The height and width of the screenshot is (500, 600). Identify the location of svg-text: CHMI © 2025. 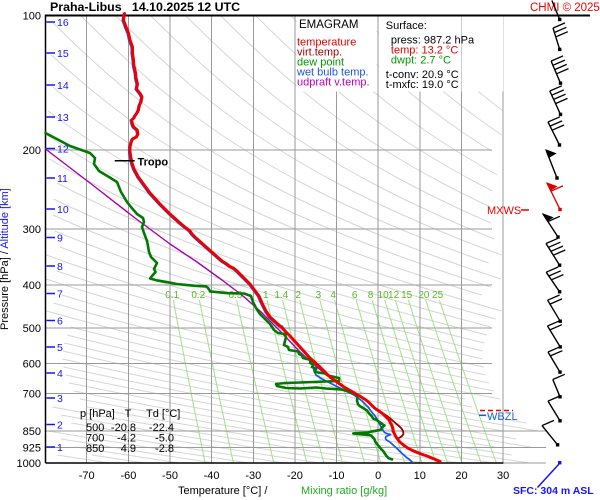
(565, 8).